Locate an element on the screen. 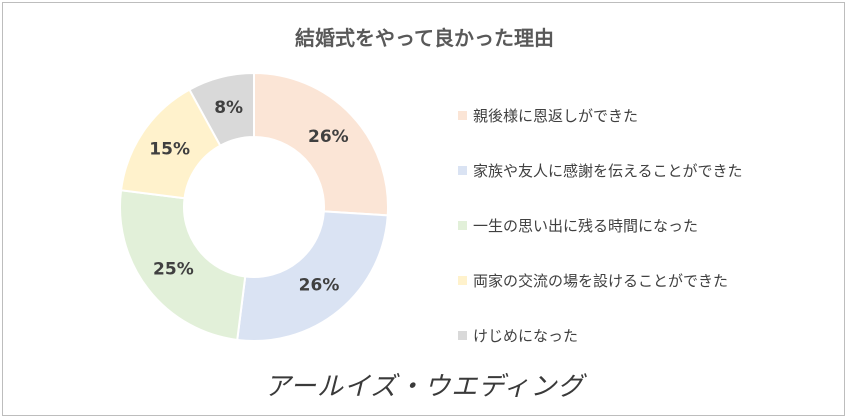  legend-label: 親後様に恩返しができた is located at coordinates (556, 116).